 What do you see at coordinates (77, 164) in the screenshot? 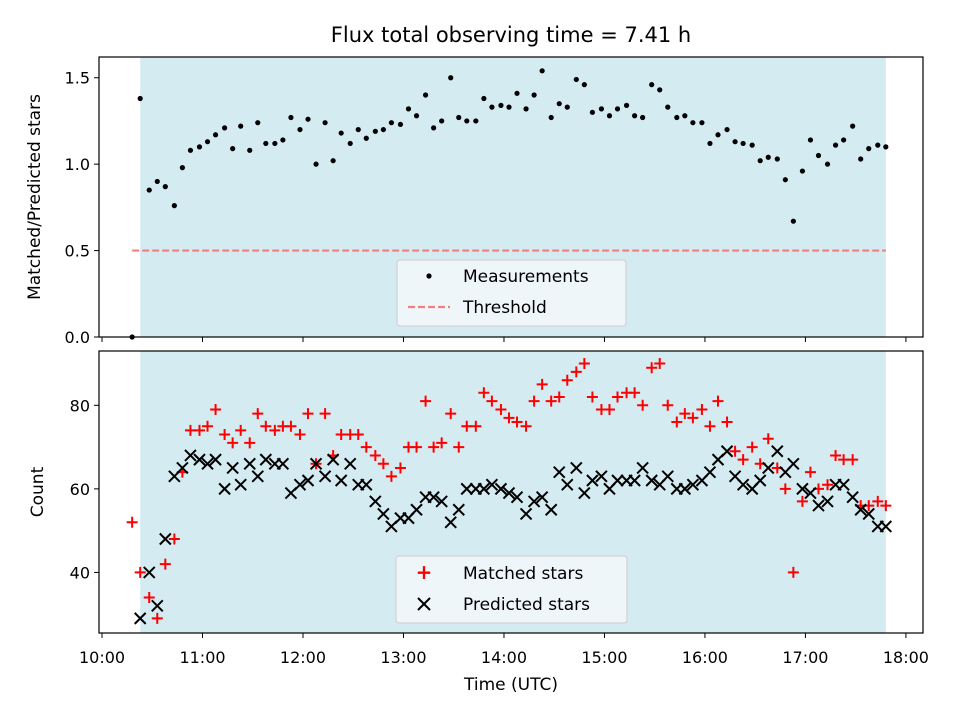
I see `ratio-y-tick-label: 1.0` at bounding box center [77, 164].